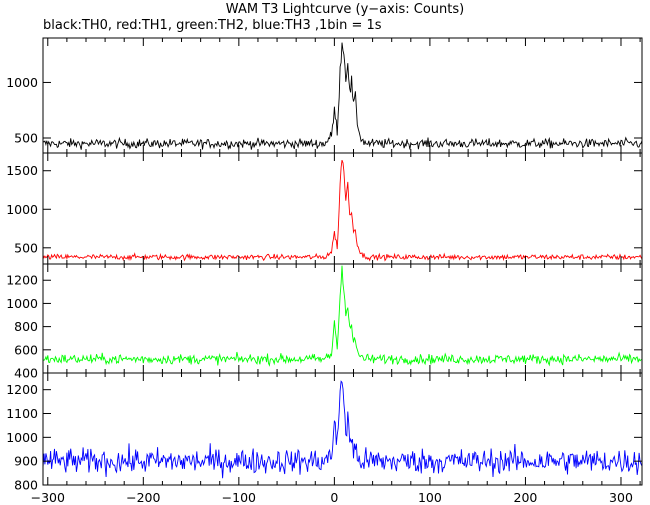 The height and width of the screenshot is (505, 650). Describe the element at coordinates (430, 497) in the screenshot. I see `x-tick-label: 100` at that location.